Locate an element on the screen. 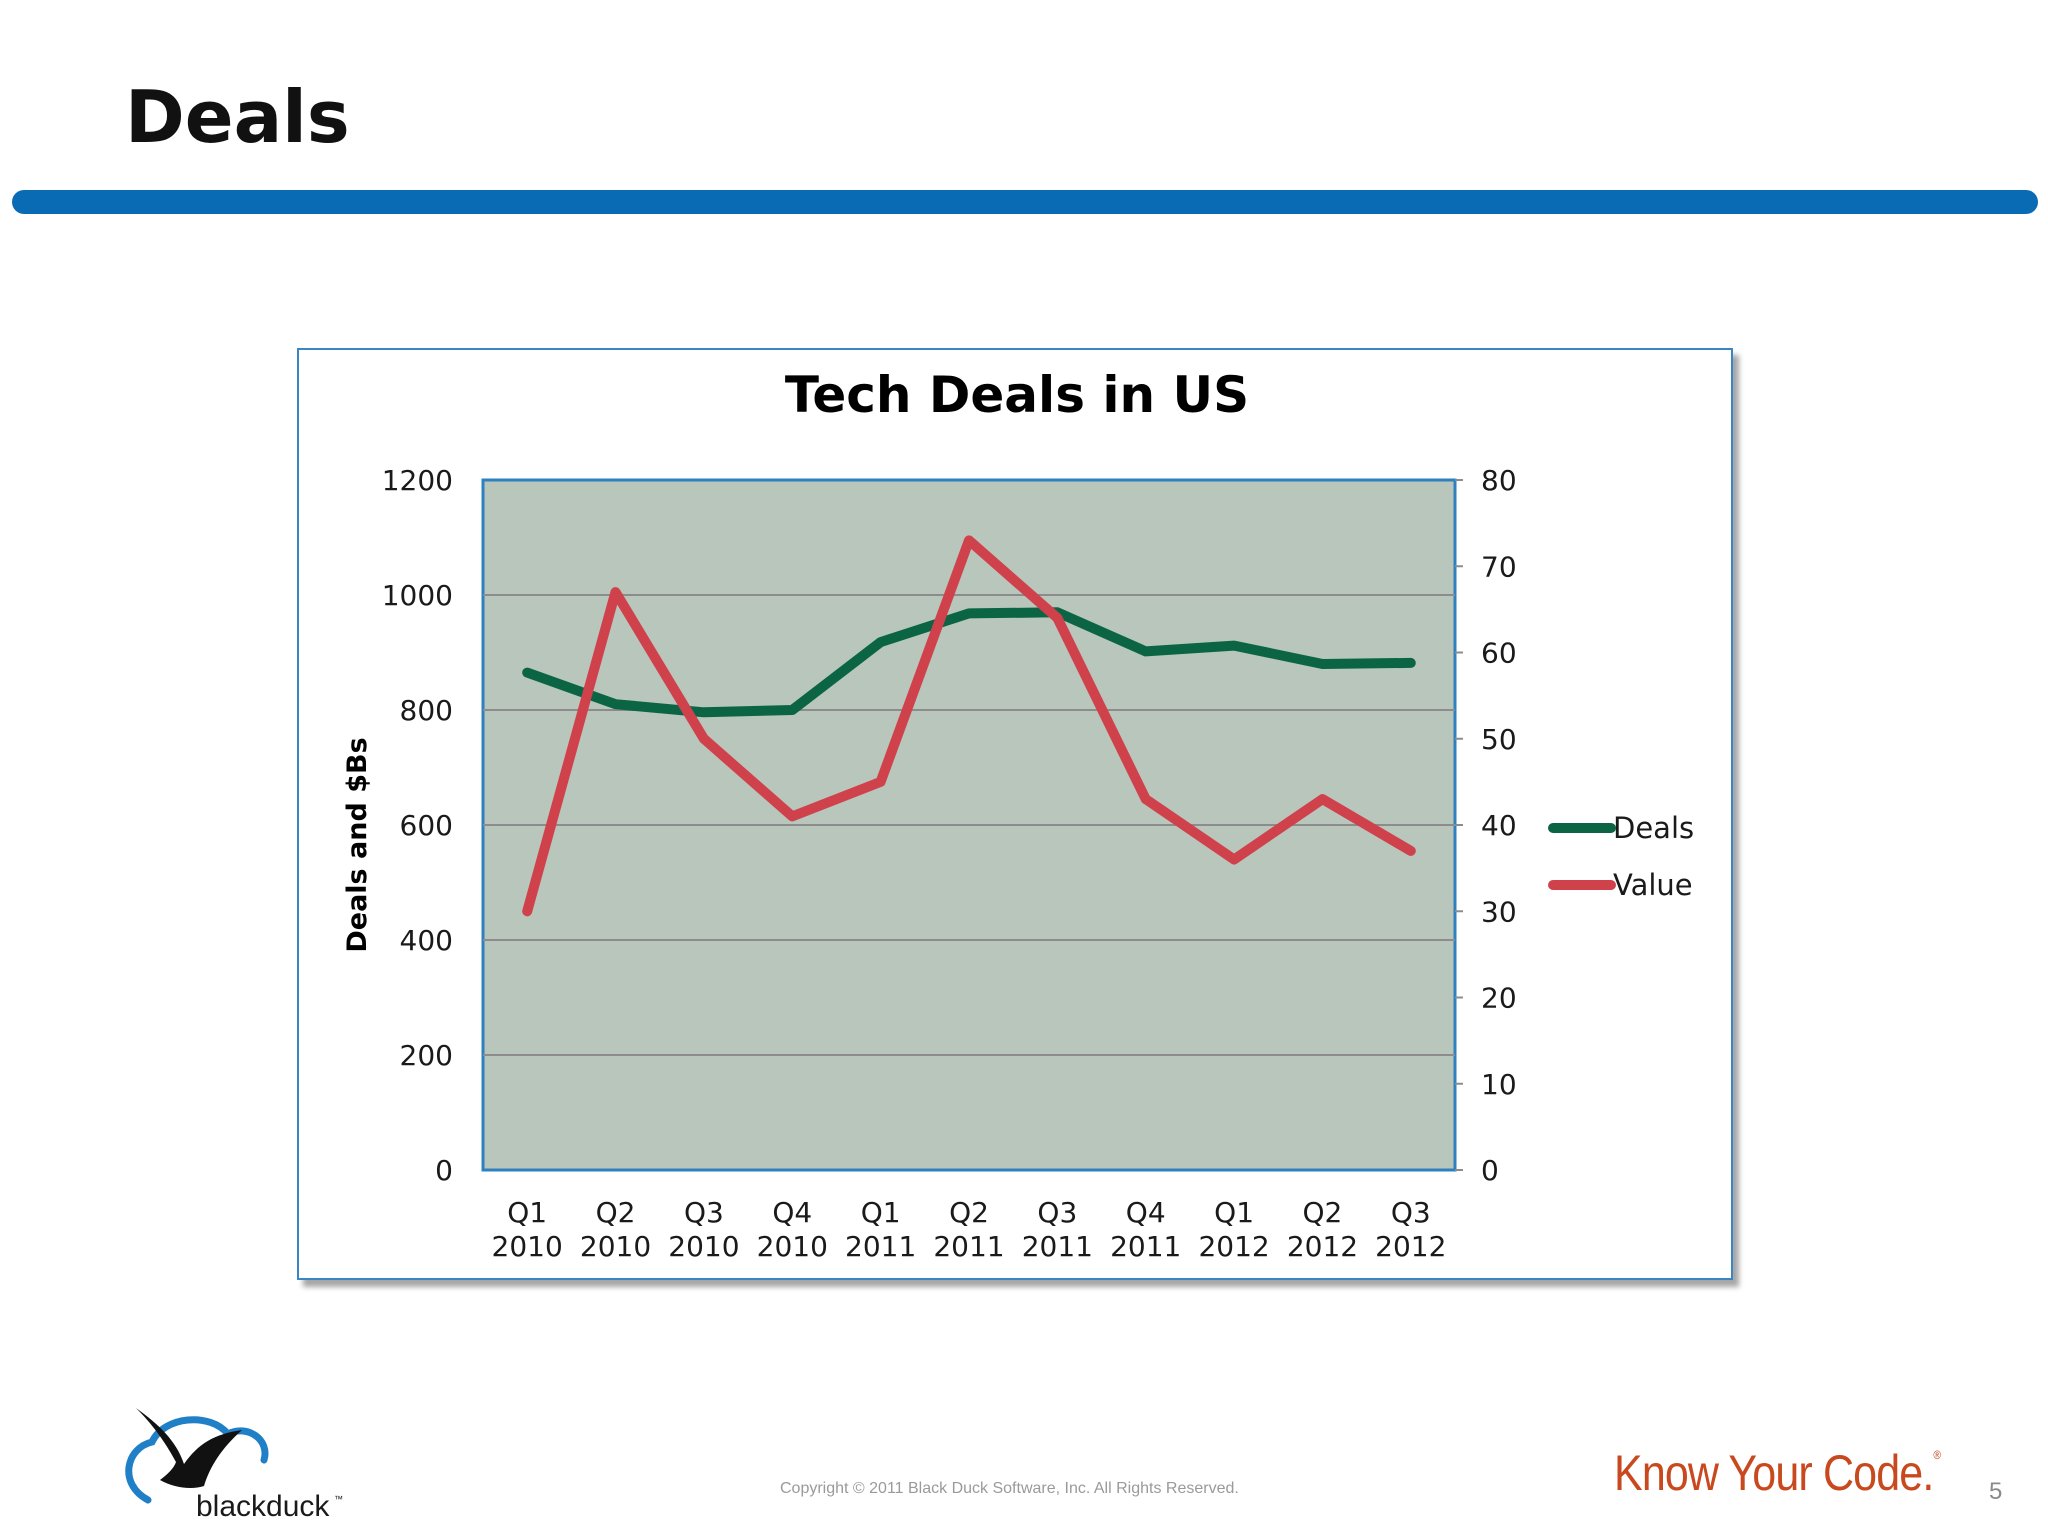  slide-title: Deals is located at coordinates (237, 117).